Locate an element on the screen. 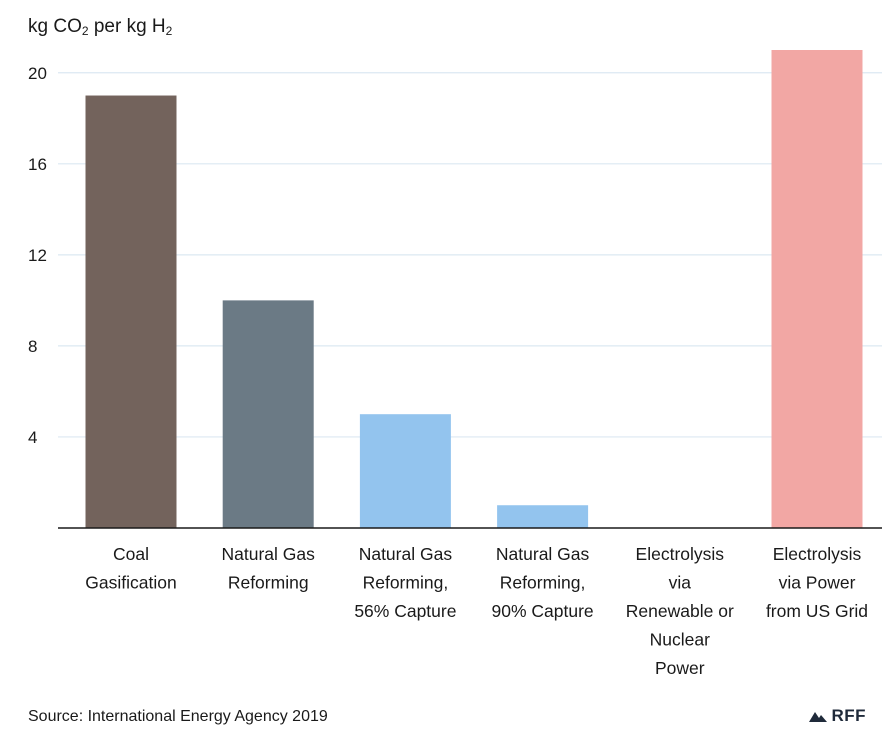 The width and height of the screenshot is (894, 752). x-tick-label: Renewable or is located at coordinates (680, 611).